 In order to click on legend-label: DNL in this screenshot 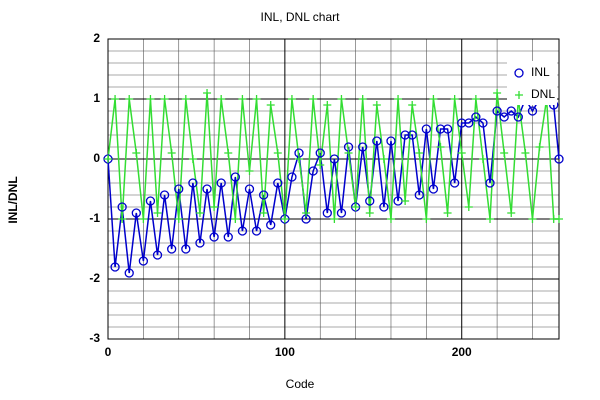, I will do `click(543, 94)`.